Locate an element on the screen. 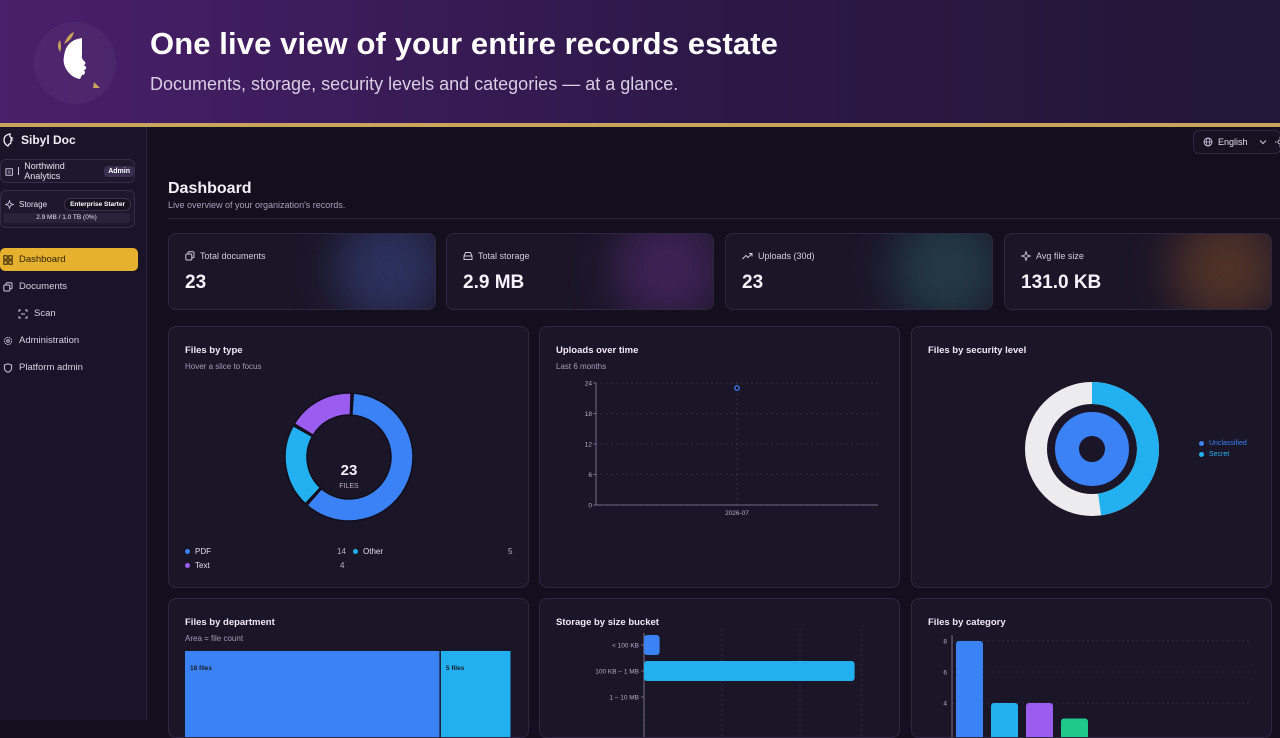 This screenshot has width=1280, height=738. legend-item: Other is located at coordinates (368, 551).